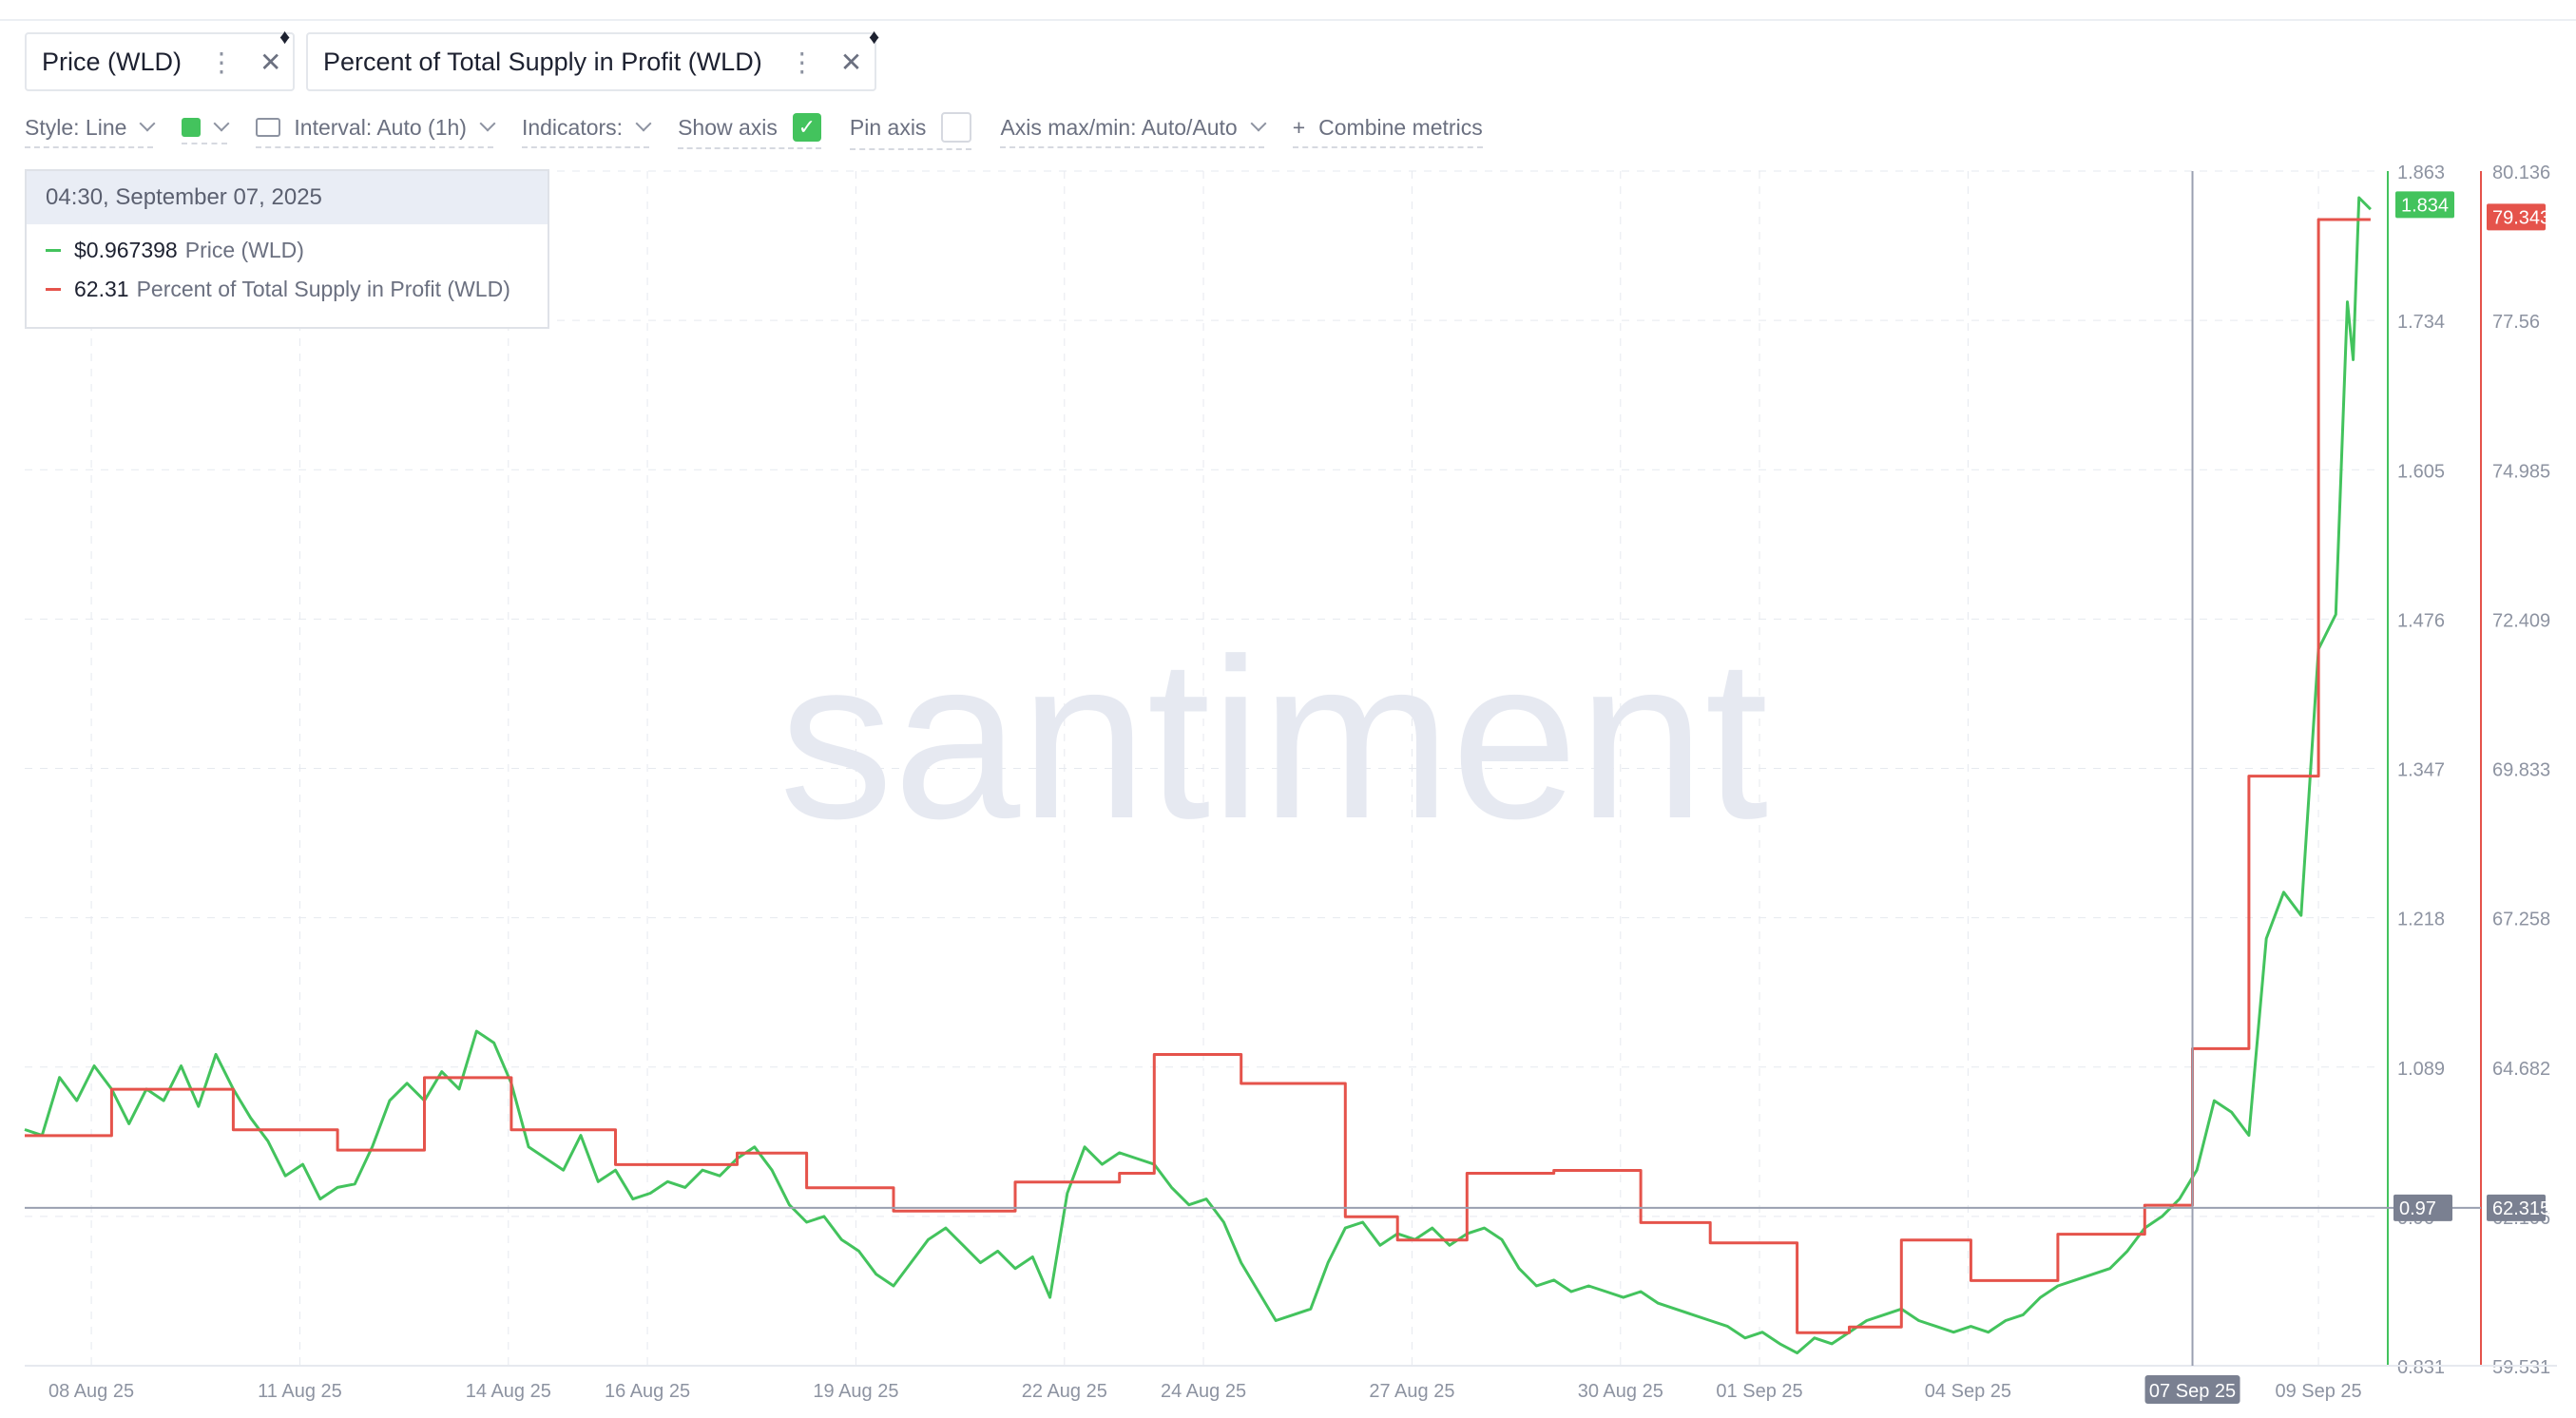 The image size is (2576, 1418). What do you see at coordinates (1119, 127) in the screenshot?
I see `axis-minmax-label: Axis max/min: Auto/Auto` at bounding box center [1119, 127].